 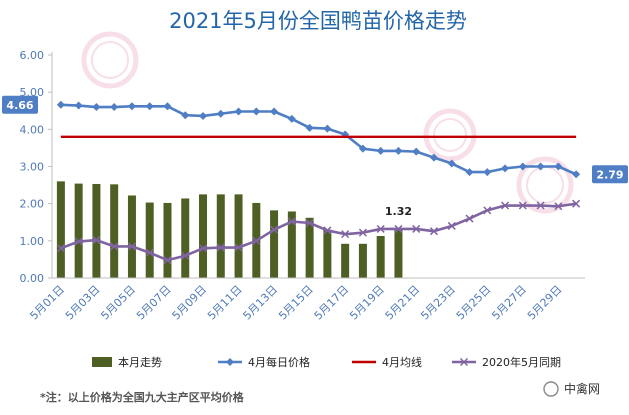 I want to click on y-tick-label: 6.00, so click(x=32, y=55).